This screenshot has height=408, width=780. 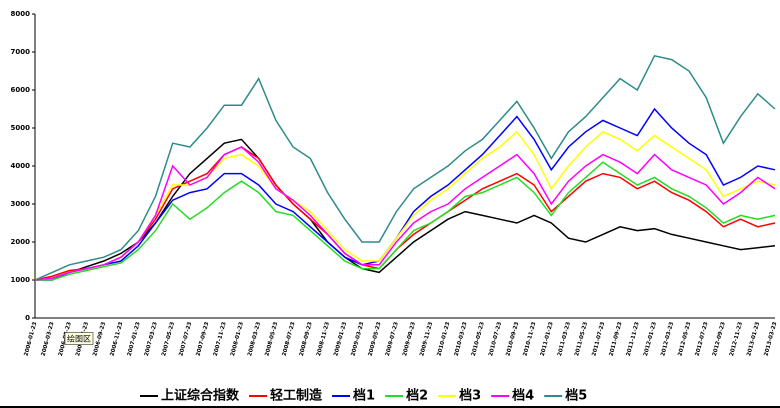 What do you see at coordinates (21, 14) in the screenshot?
I see `y-tick-label: 8000` at bounding box center [21, 14].